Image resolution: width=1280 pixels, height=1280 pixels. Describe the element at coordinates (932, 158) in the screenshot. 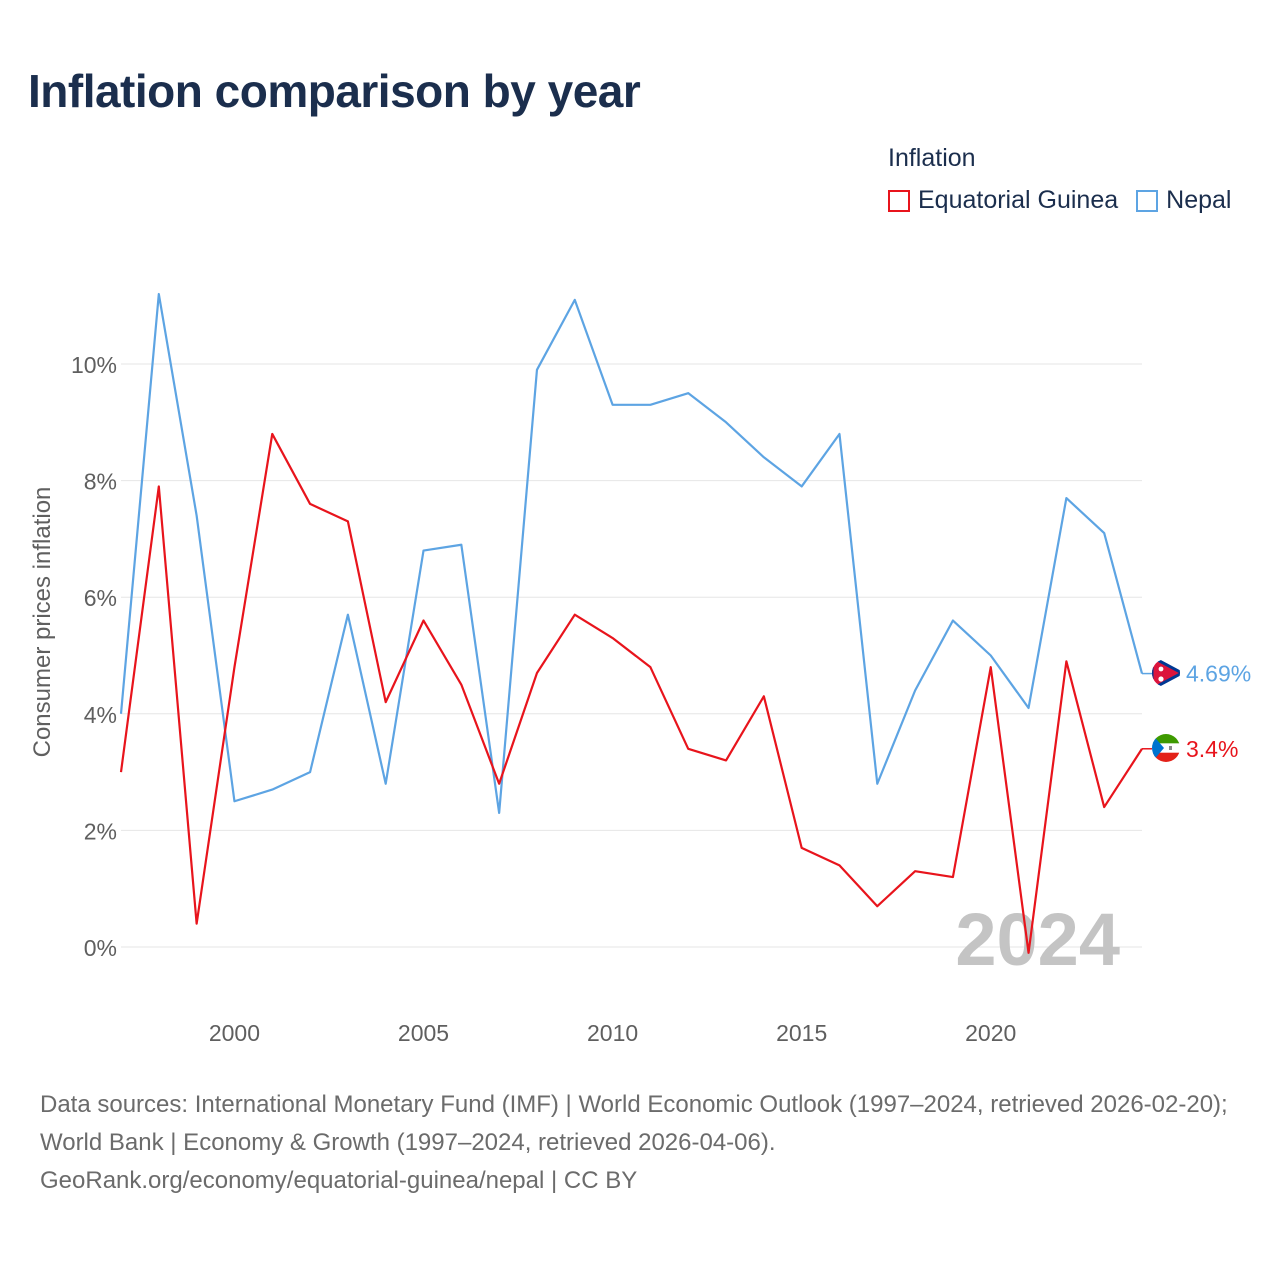

I see `legend-title: Inflation` at that location.